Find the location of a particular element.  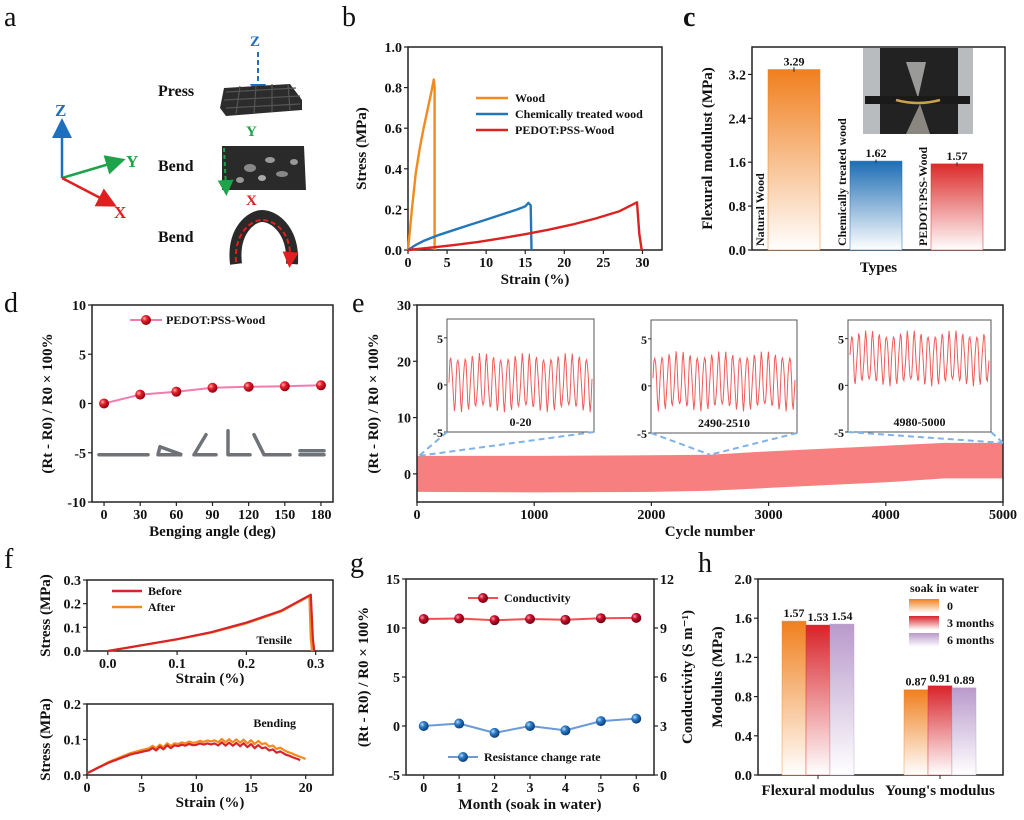

inset-signal-line is located at coordinates (724, 381).